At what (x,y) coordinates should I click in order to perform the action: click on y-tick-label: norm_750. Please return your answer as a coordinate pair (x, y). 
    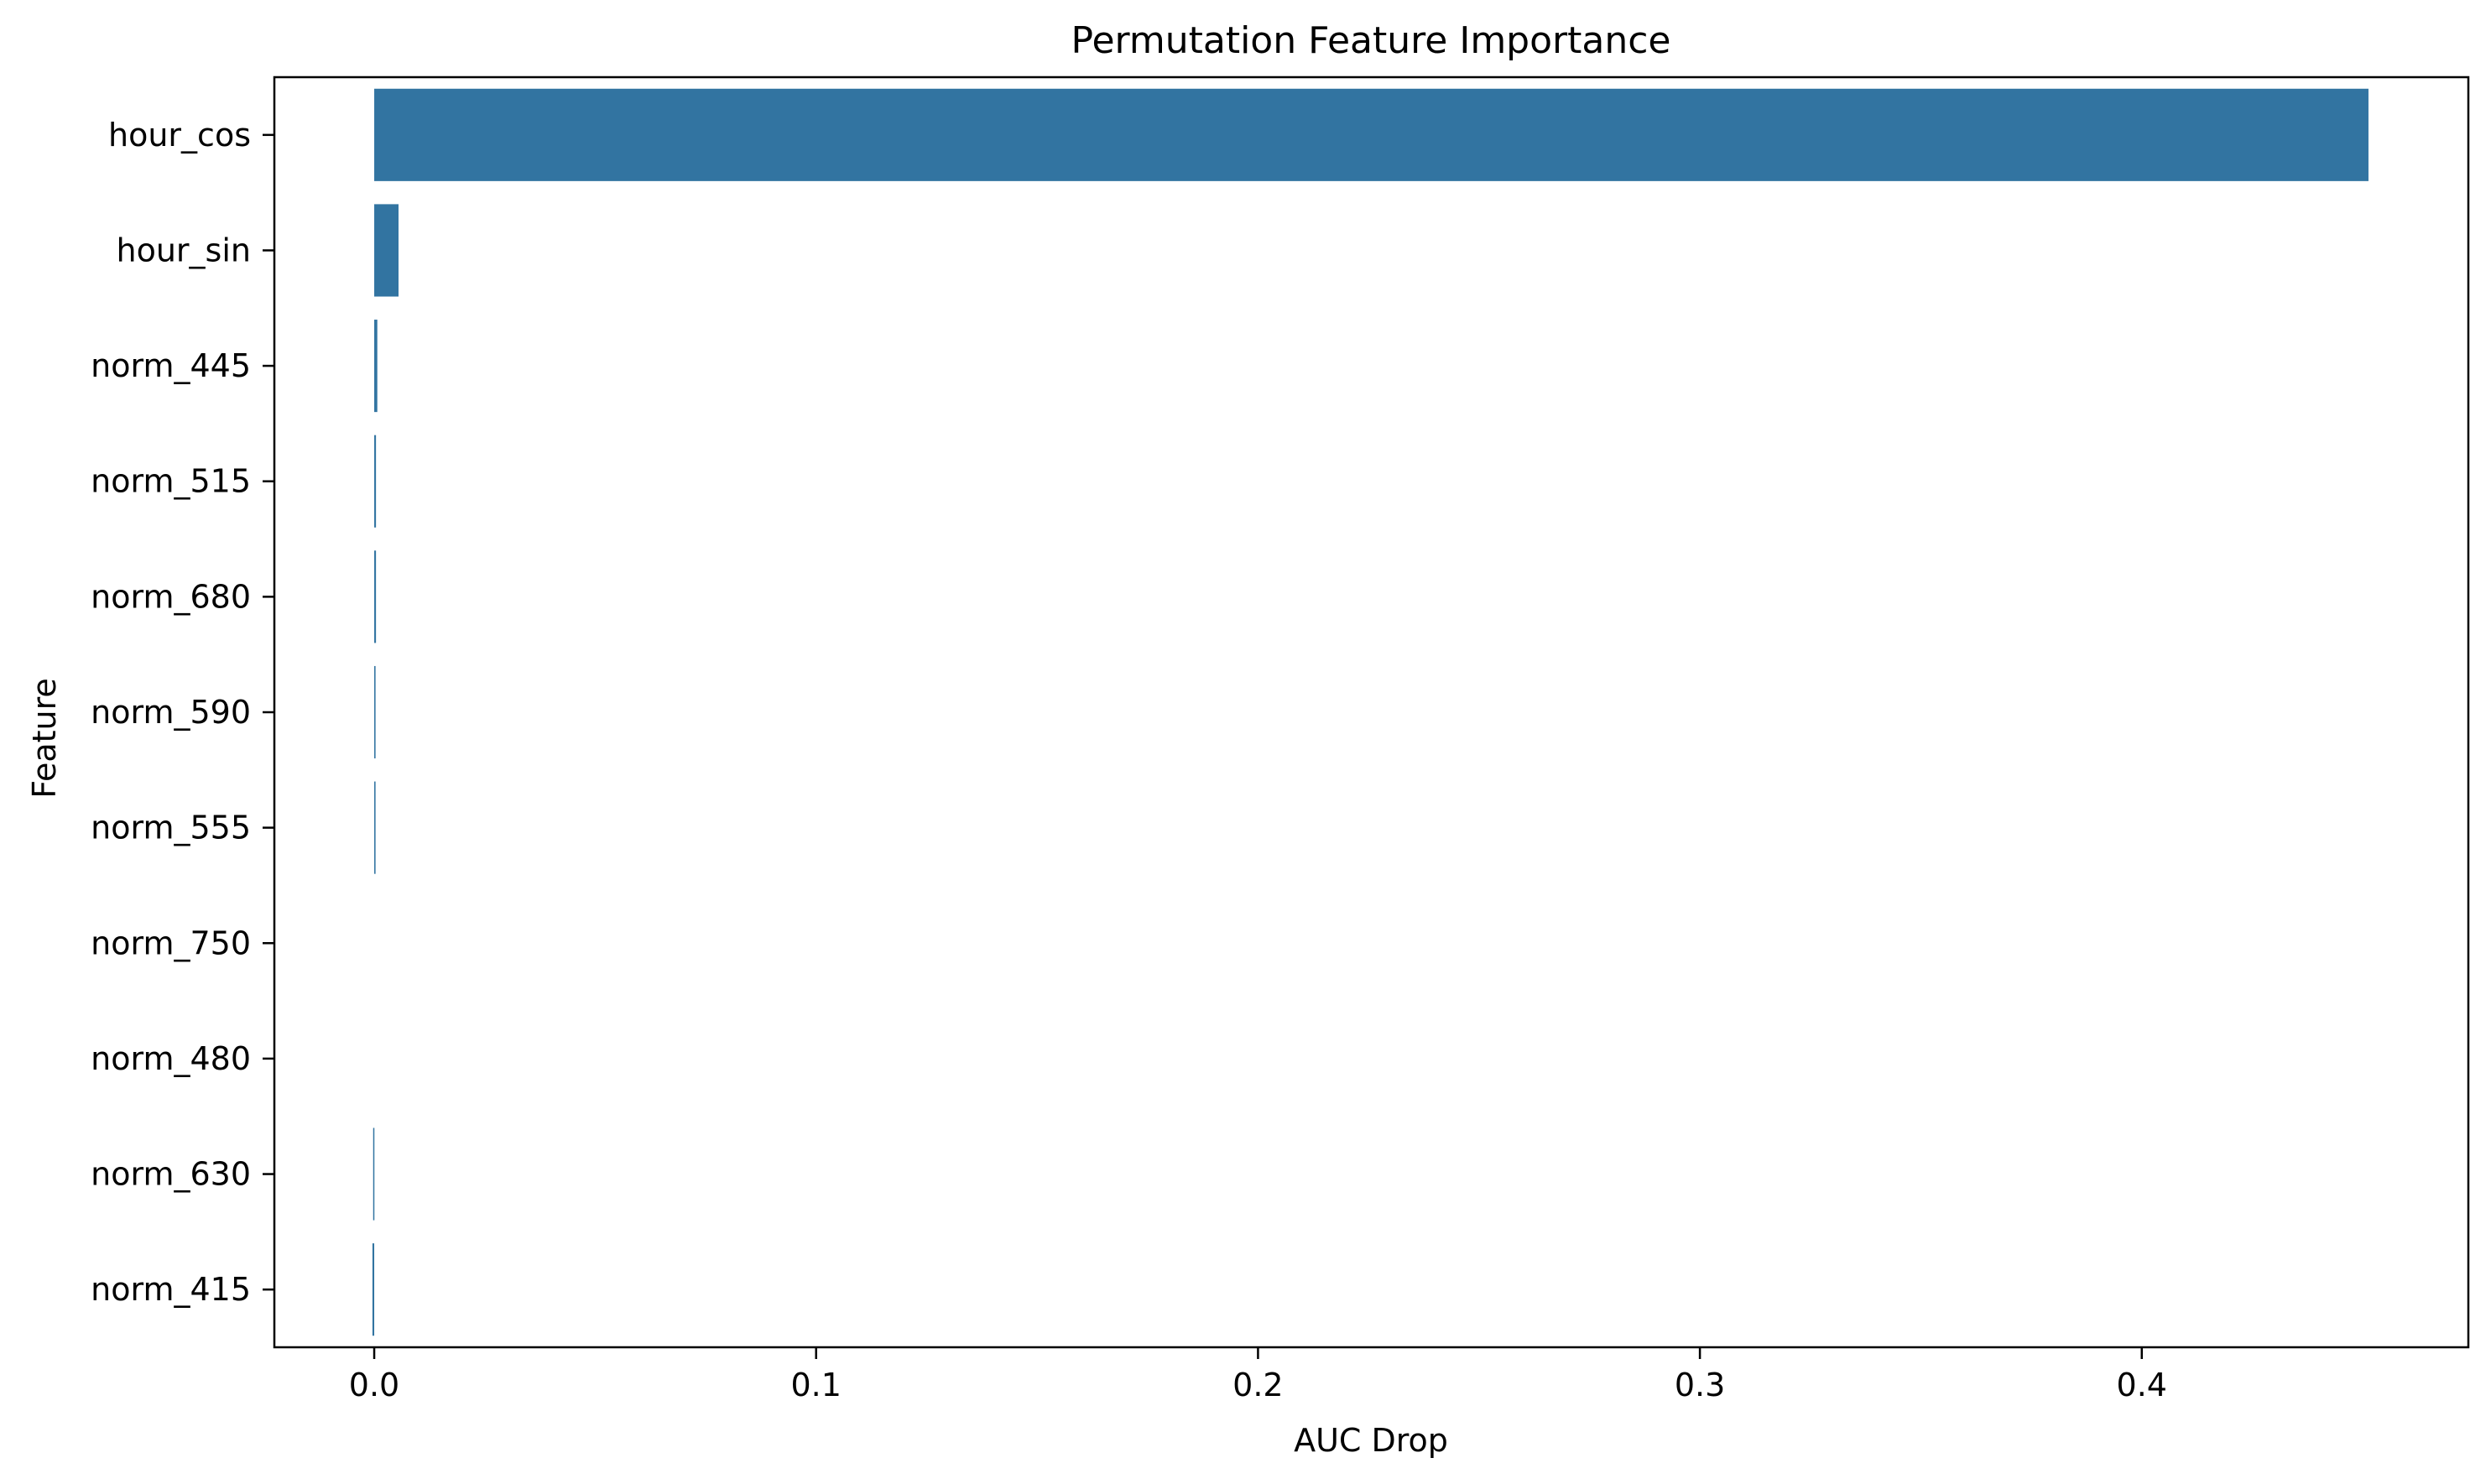
    Looking at the image, I should click on (171, 942).